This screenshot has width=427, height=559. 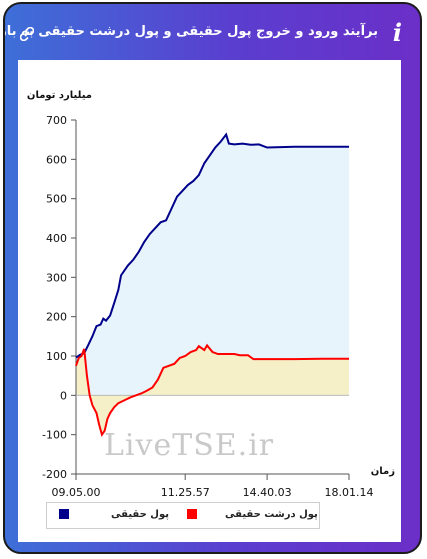 I want to click on x-axis-label: زمان, so click(x=383, y=471).